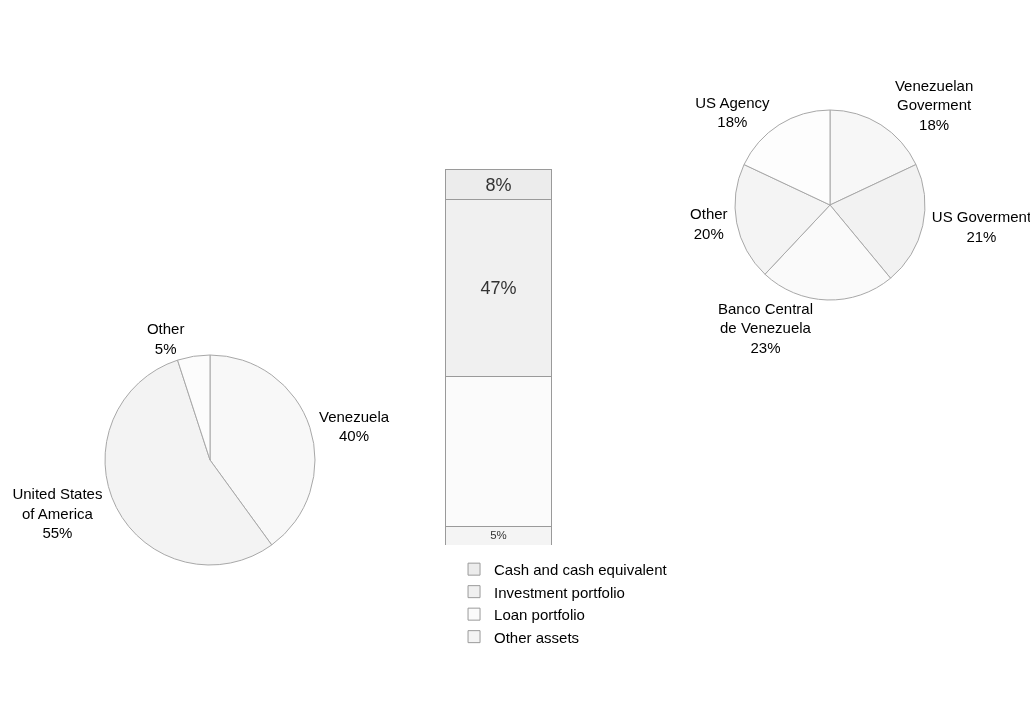 This screenshot has height=711, width=1031. Describe the element at coordinates (732, 102) in the screenshot. I see `slice-label: US Agency` at that location.